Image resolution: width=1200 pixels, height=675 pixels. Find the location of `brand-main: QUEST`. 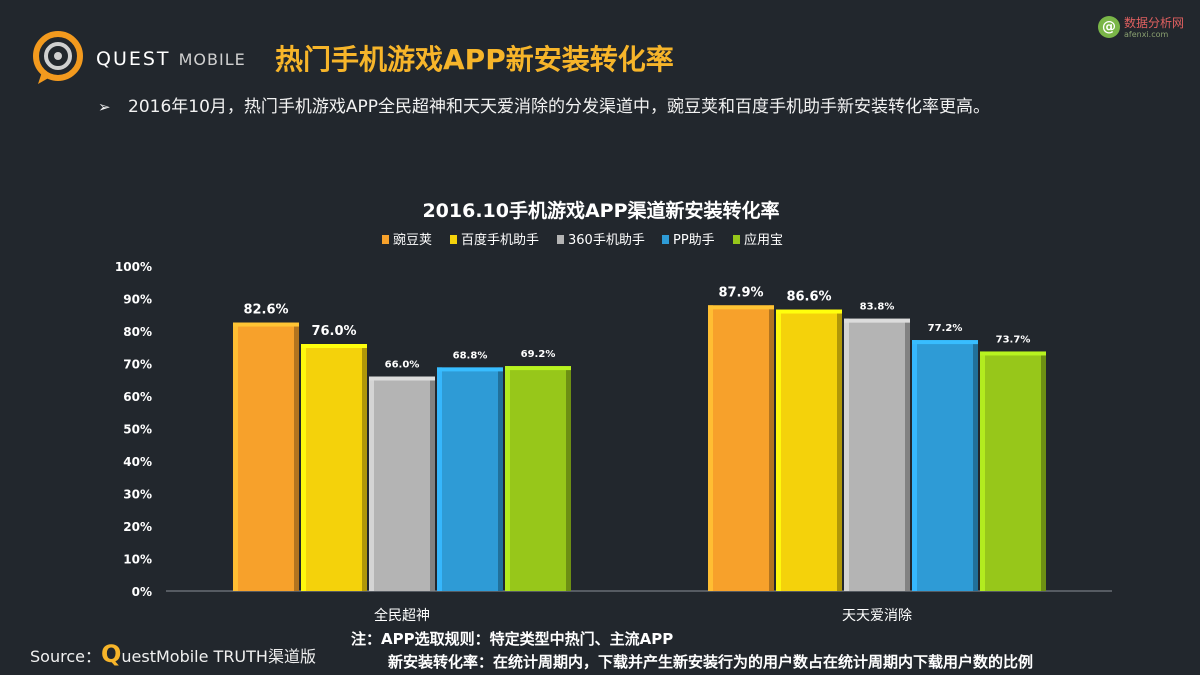

brand-main: QUEST is located at coordinates (133, 59).